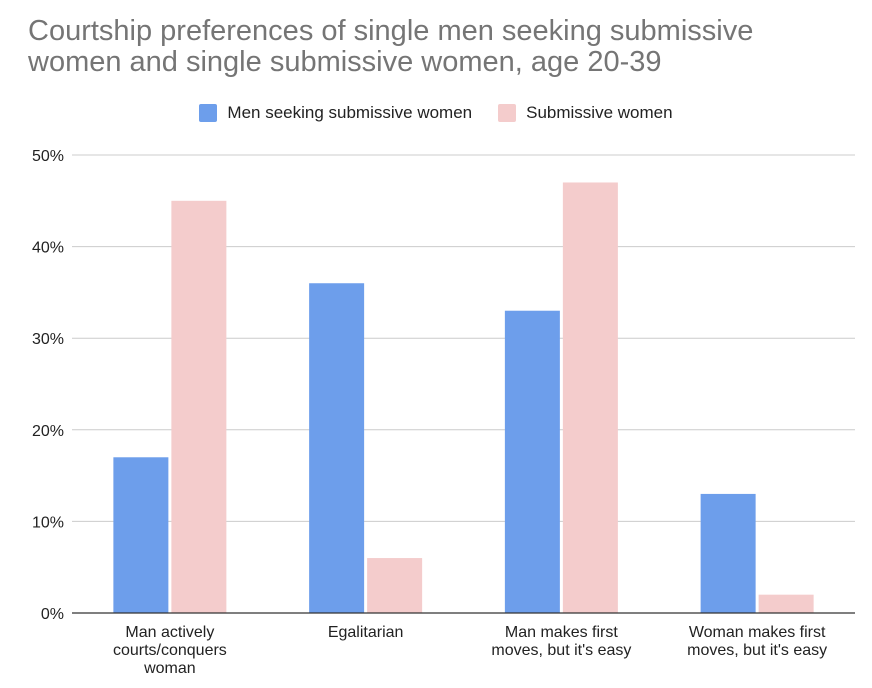  I want to click on legend-item-women: Submissive women, so click(585, 113).